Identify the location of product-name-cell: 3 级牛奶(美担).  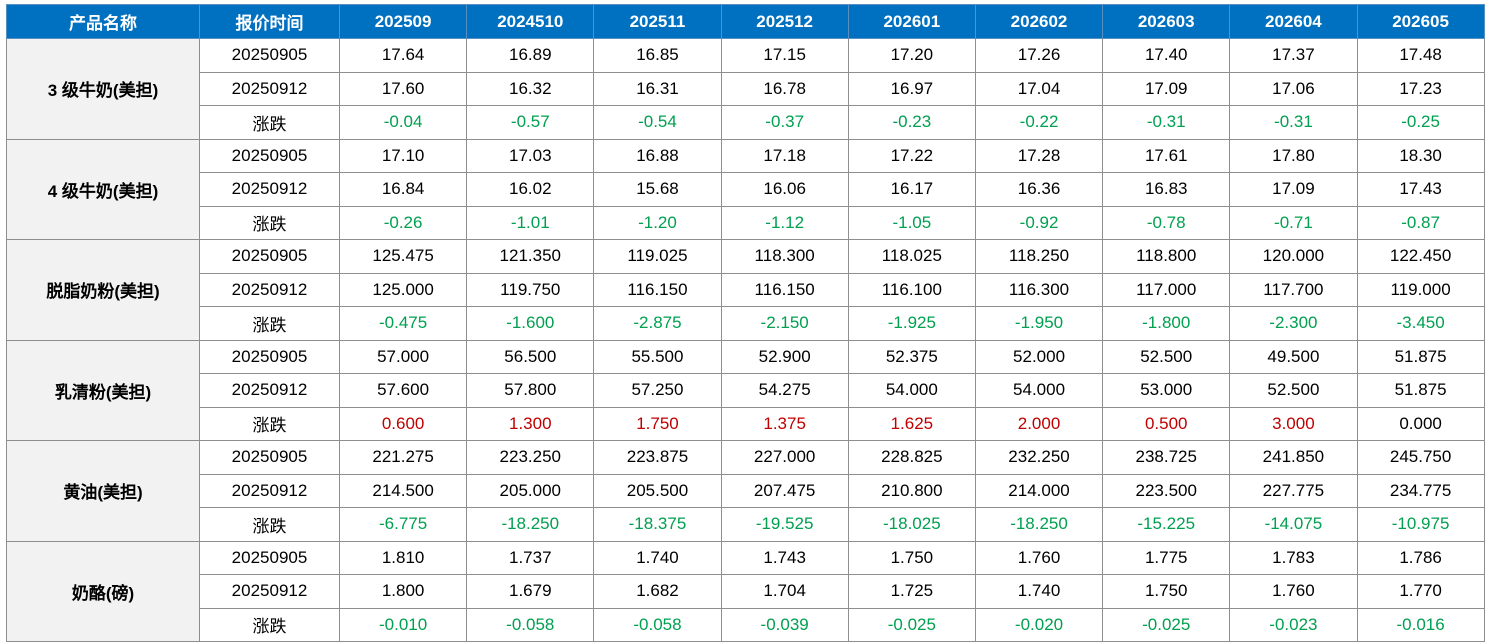
(103, 89).